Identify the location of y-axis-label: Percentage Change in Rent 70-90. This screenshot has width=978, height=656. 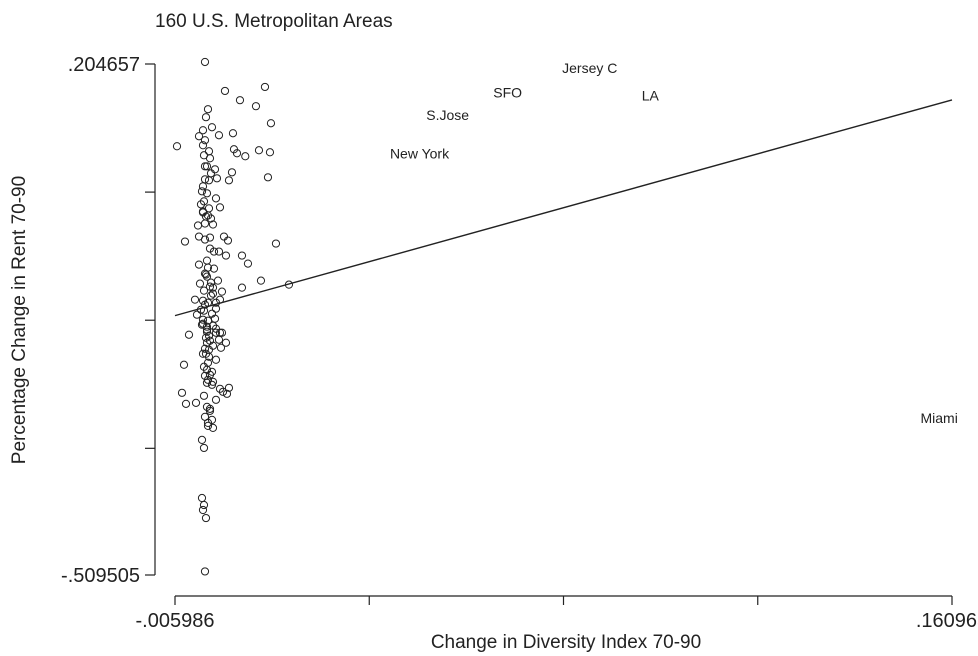
(19, 320).